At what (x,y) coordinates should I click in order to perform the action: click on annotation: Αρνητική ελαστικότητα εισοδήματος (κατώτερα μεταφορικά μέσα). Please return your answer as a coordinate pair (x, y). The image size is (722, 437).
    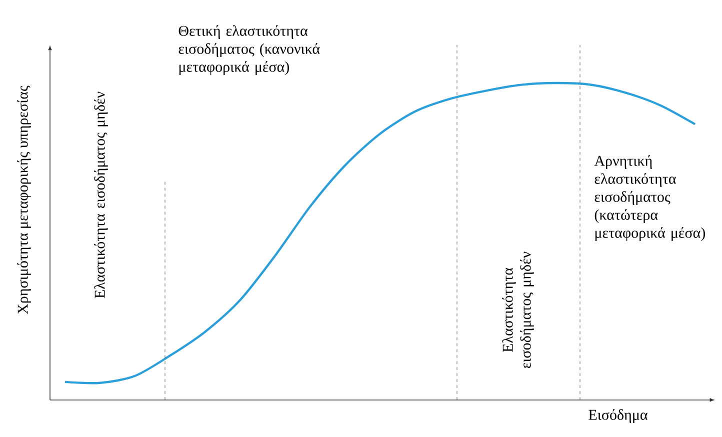
    Looking at the image, I should click on (650, 198).